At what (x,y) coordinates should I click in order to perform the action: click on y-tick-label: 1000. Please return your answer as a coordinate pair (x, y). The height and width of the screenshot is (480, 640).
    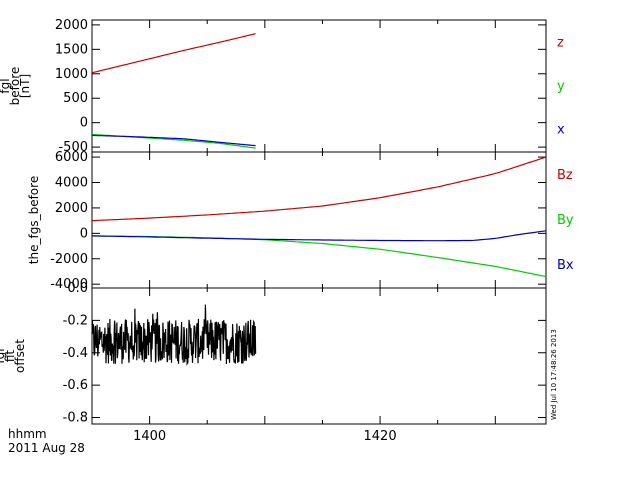
    Looking at the image, I should click on (71, 74).